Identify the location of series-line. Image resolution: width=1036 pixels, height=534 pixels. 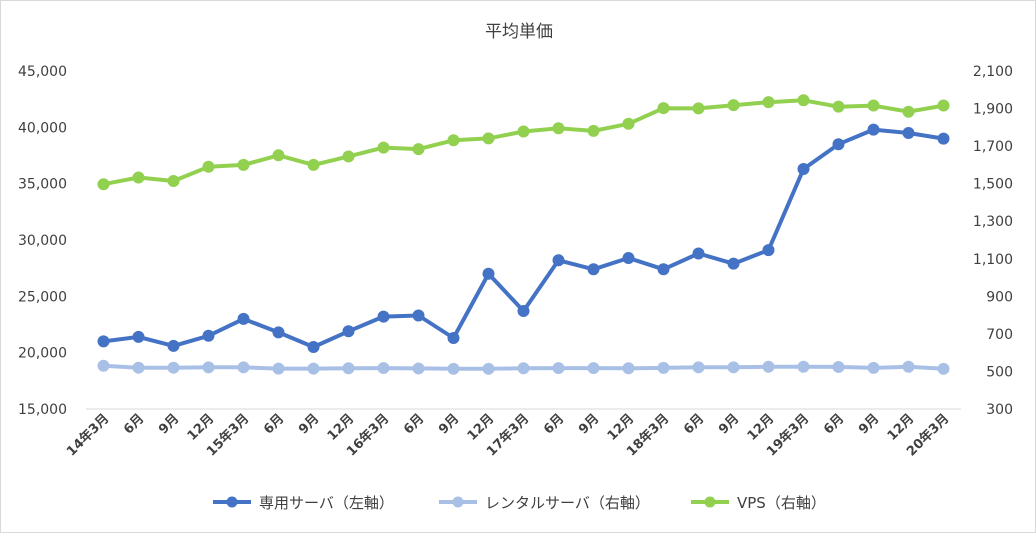
(523, 142).